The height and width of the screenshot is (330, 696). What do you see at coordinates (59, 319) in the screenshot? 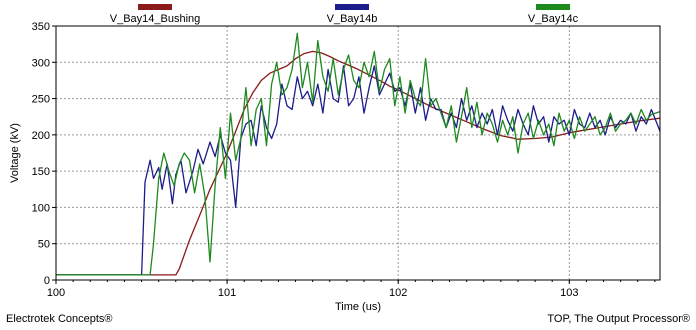
I see `footer-left-text: Electrotek Concepts®` at bounding box center [59, 319].